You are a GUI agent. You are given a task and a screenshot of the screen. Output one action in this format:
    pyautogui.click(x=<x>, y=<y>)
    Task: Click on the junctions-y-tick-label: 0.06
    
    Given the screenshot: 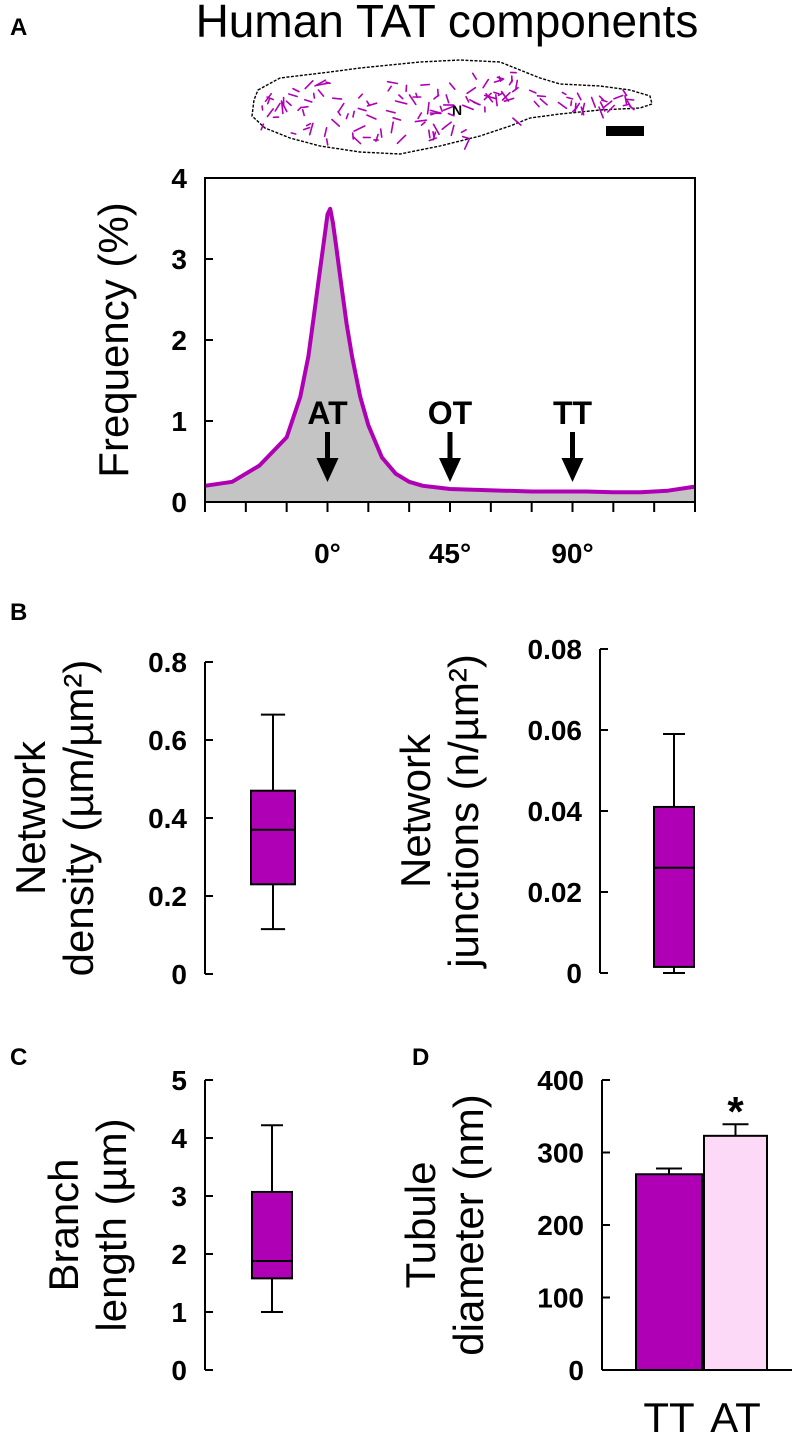 What is the action you would take?
    pyautogui.click(x=555, y=730)
    